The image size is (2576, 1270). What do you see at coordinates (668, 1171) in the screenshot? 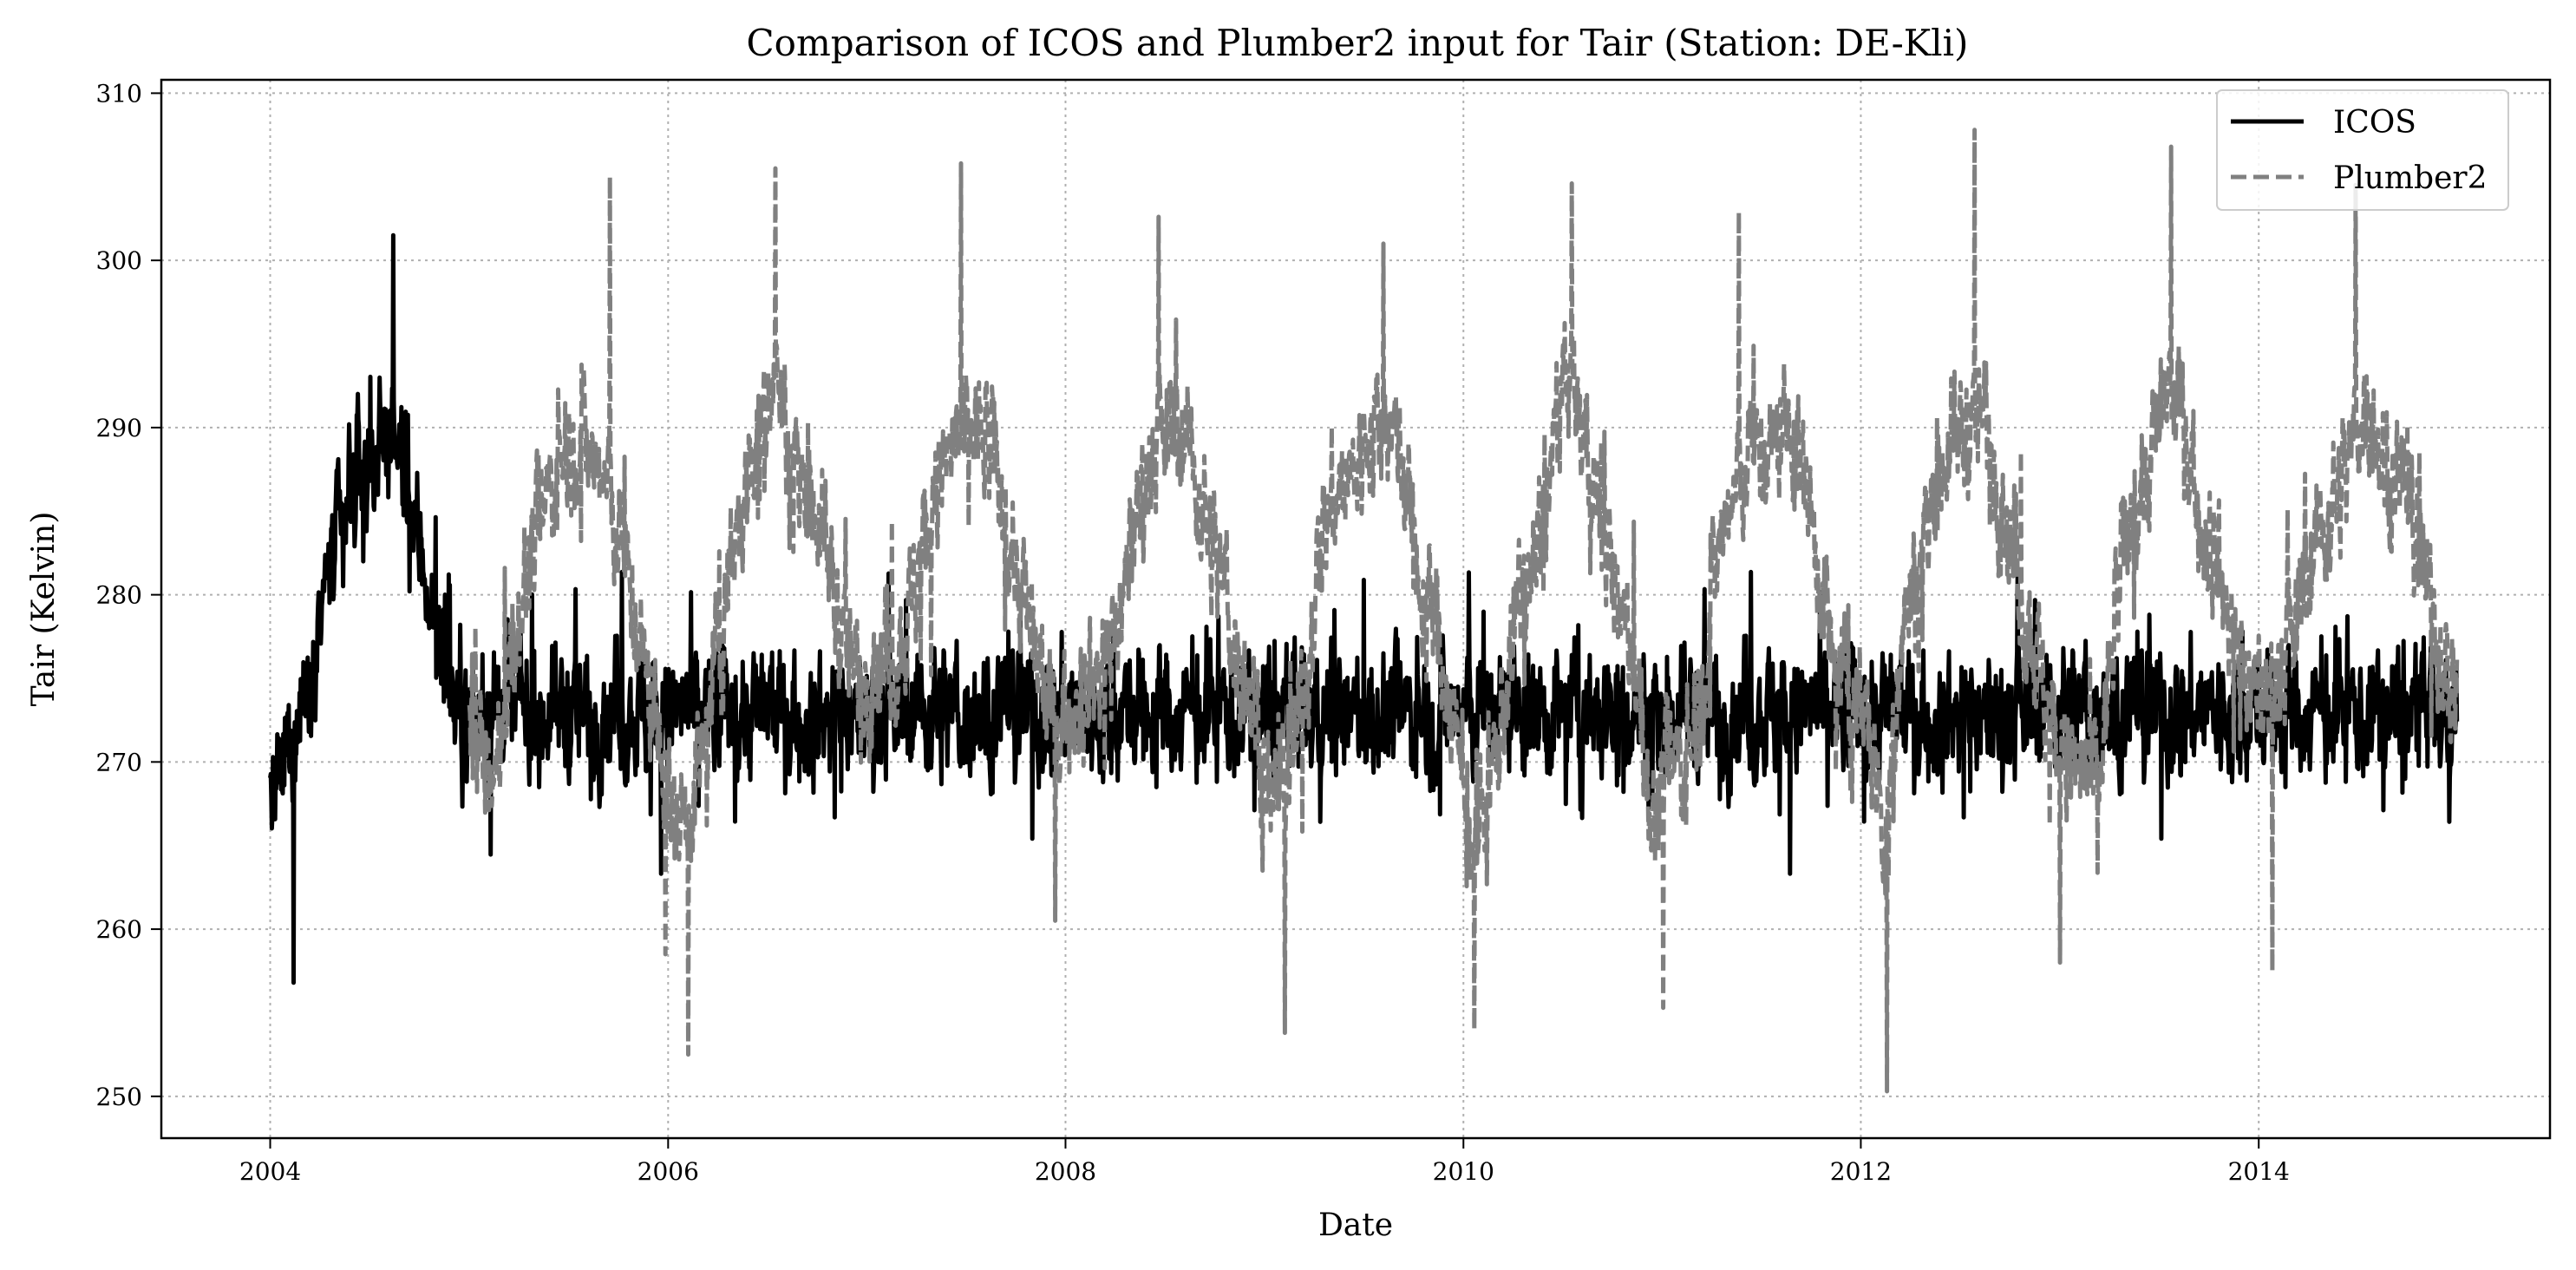
I see `x-tick-label: 2006` at bounding box center [668, 1171].